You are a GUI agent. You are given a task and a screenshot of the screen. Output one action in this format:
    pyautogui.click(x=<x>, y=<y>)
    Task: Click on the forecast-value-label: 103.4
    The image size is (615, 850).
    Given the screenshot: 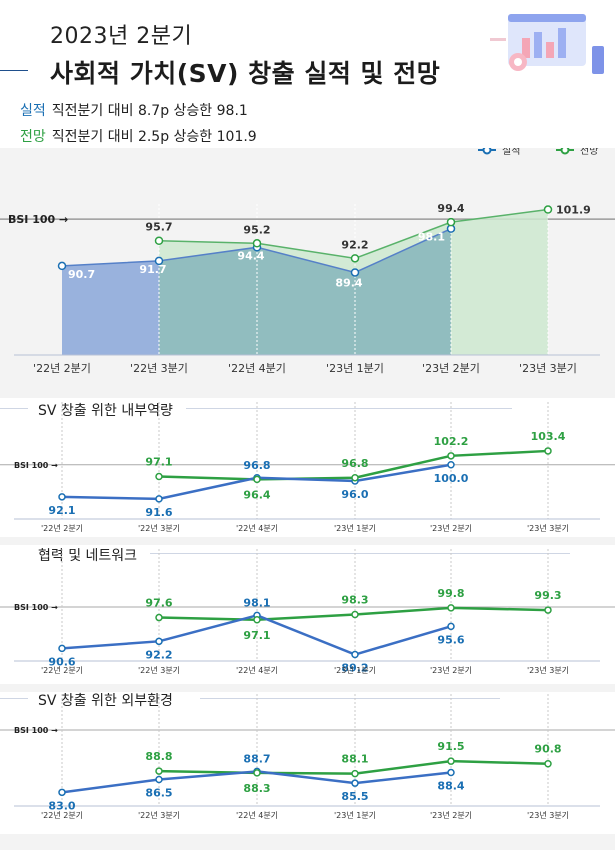 What is the action you would take?
    pyautogui.click(x=548, y=436)
    